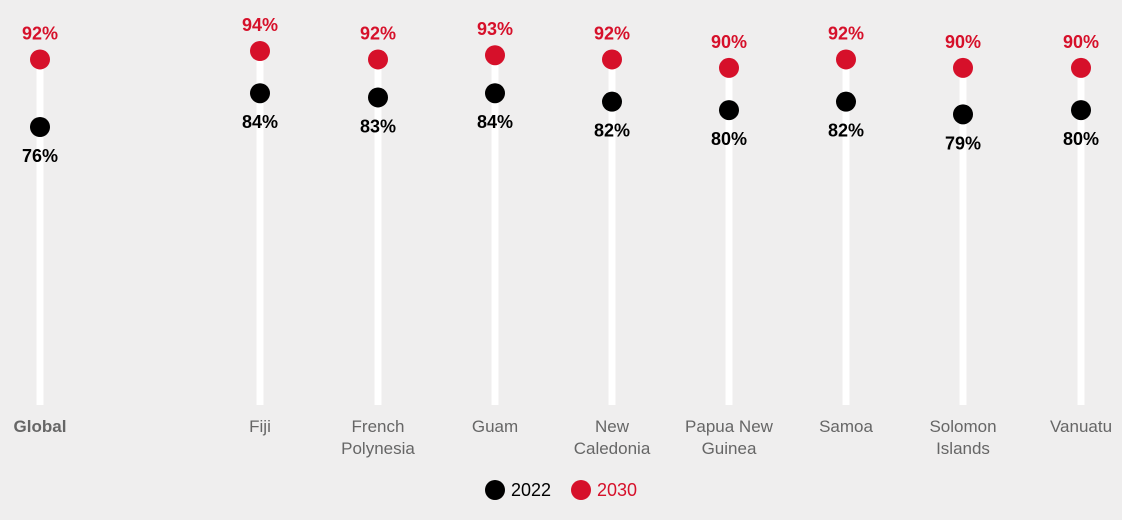 The height and width of the screenshot is (520, 1122). Describe the element at coordinates (494, 490) in the screenshot. I see `legend-swatch-2022` at that location.